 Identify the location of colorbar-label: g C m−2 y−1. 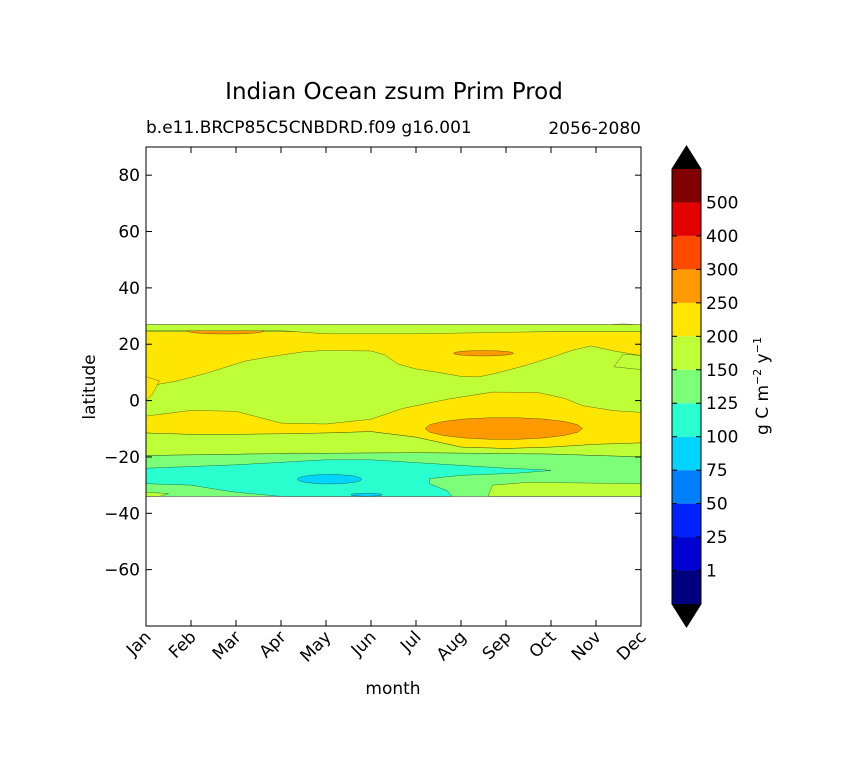
(762, 386).